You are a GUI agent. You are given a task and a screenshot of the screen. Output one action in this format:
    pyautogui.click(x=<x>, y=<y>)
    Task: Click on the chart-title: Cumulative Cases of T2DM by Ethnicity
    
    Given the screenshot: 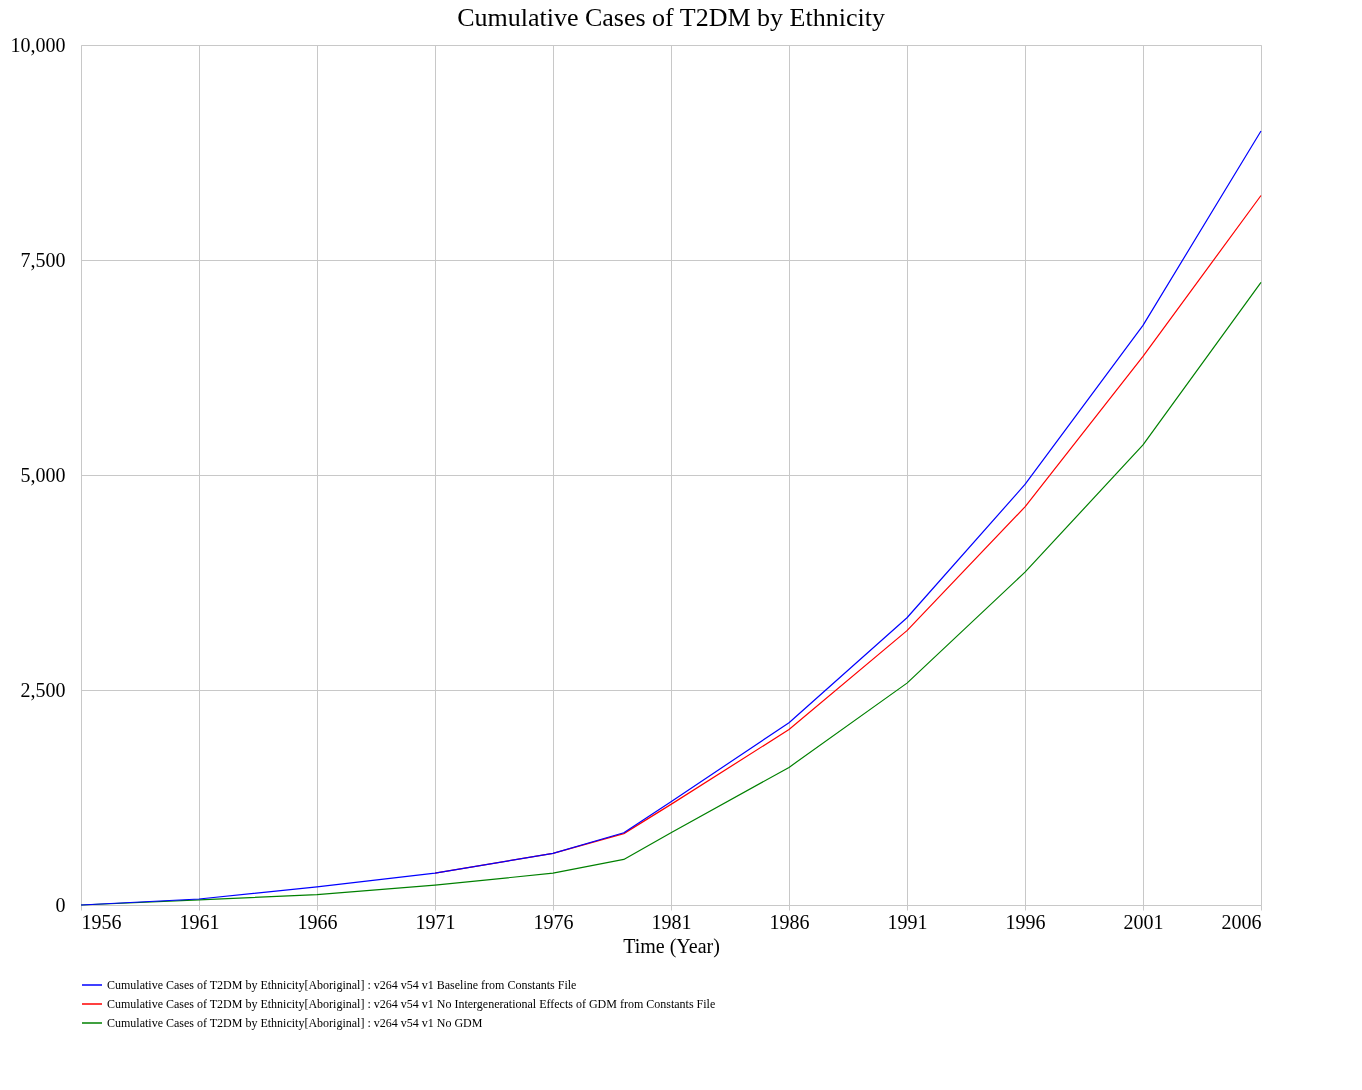 What is the action you would take?
    pyautogui.click(x=671, y=17)
    